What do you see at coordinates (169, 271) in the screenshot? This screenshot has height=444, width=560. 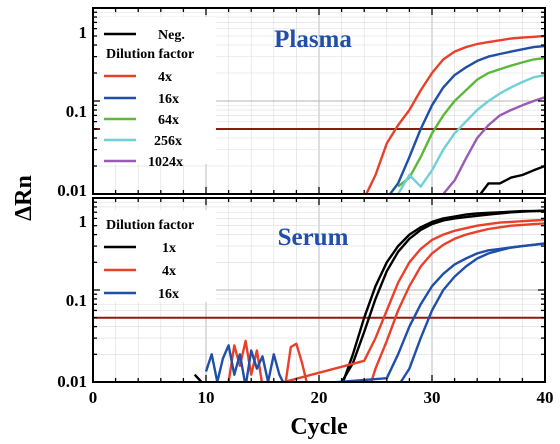 I see `legend-label-serum-4x: 4x` at bounding box center [169, 271].